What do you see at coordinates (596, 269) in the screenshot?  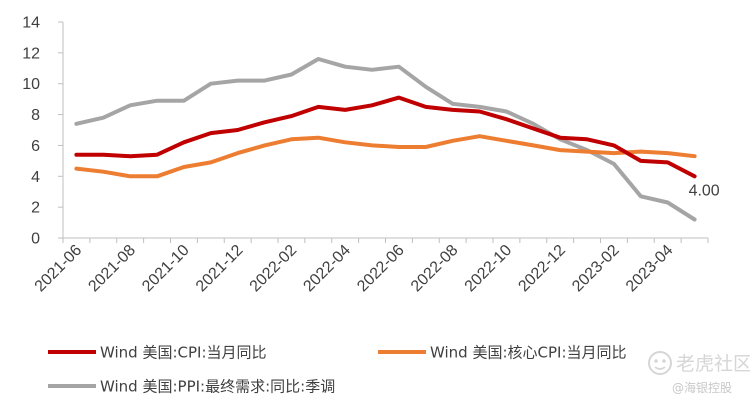 I see `x-tick-label: 2023-02` at bounding box center [596, 269].